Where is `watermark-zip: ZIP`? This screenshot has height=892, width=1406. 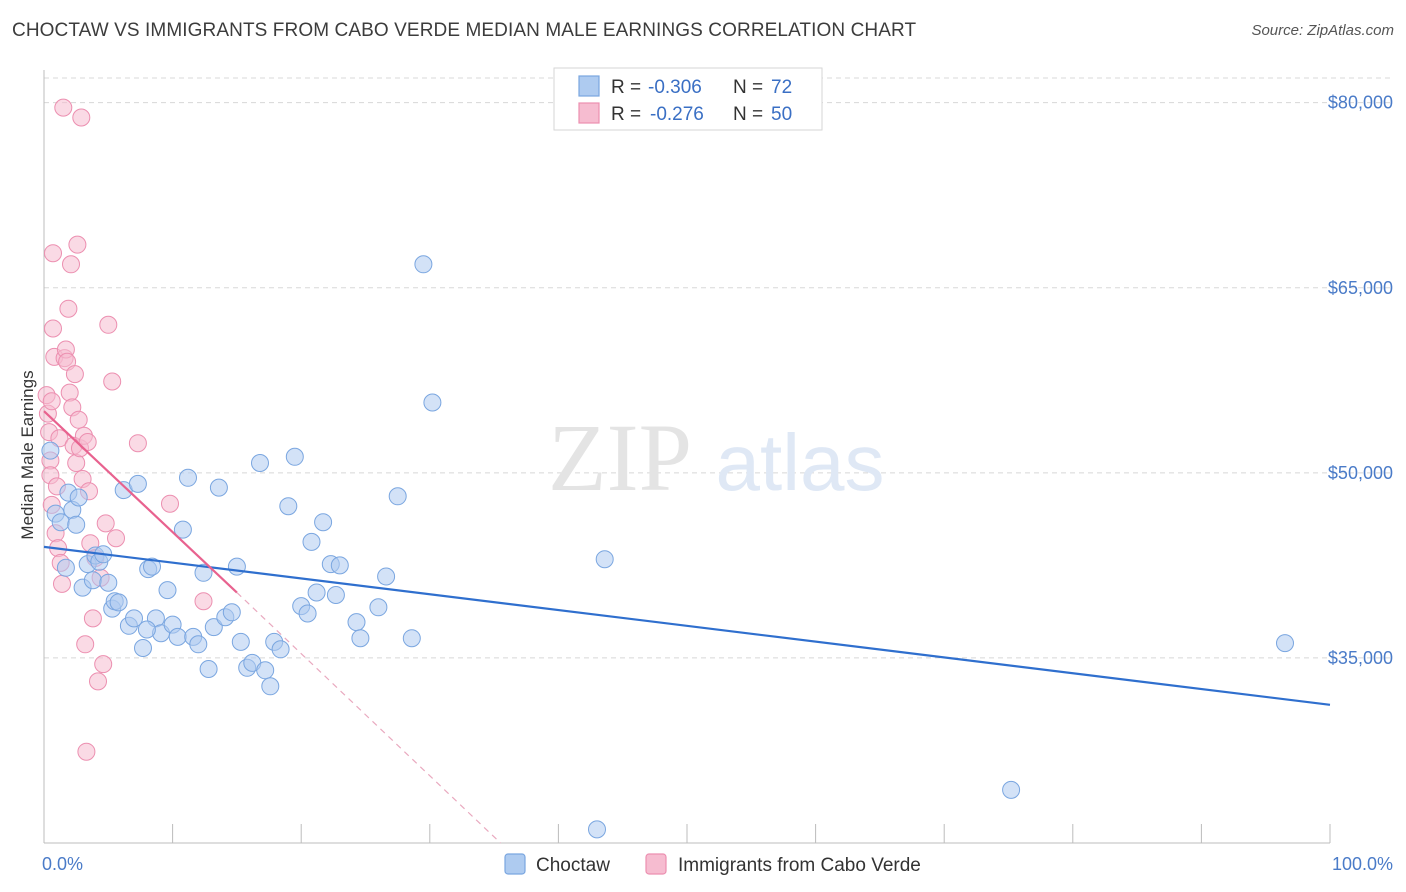
watermark-zip: ZIP is located at coordinates (620, 457).